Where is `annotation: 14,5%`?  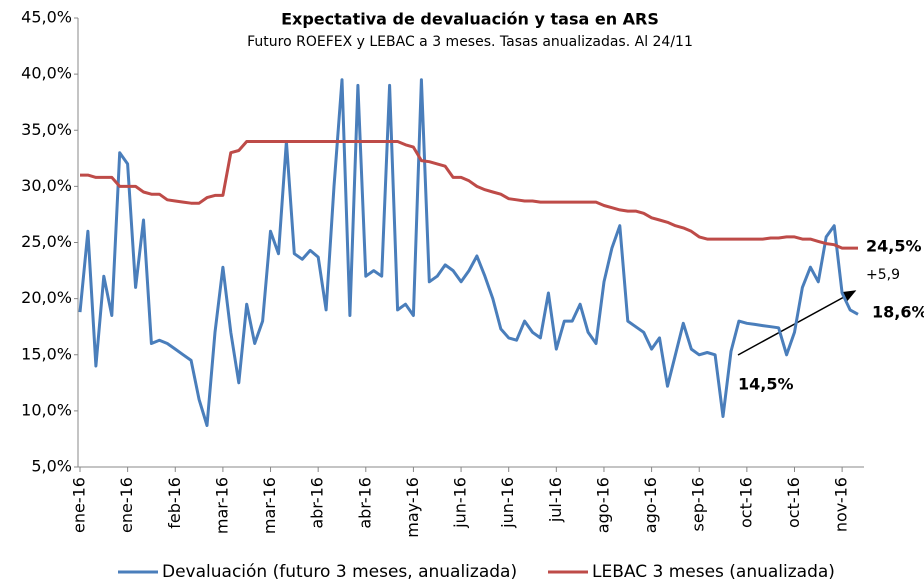
annotation: 14,5% is located at coordinates (766, 384).